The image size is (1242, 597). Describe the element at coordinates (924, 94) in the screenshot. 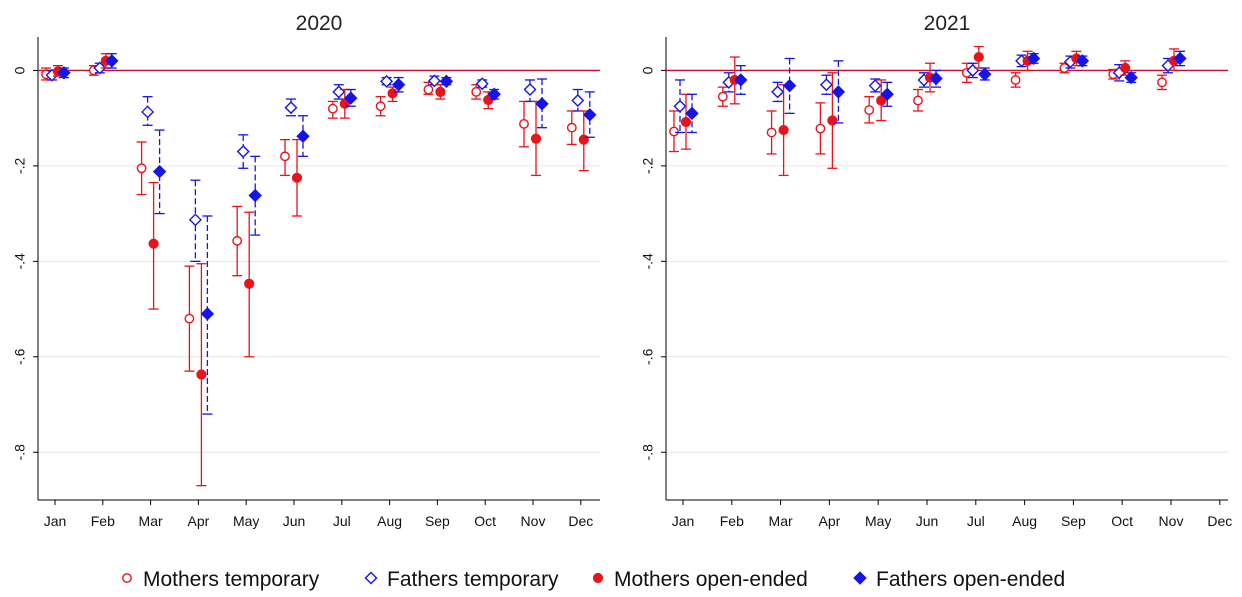

I see `series-fathers-temporary` at that location.